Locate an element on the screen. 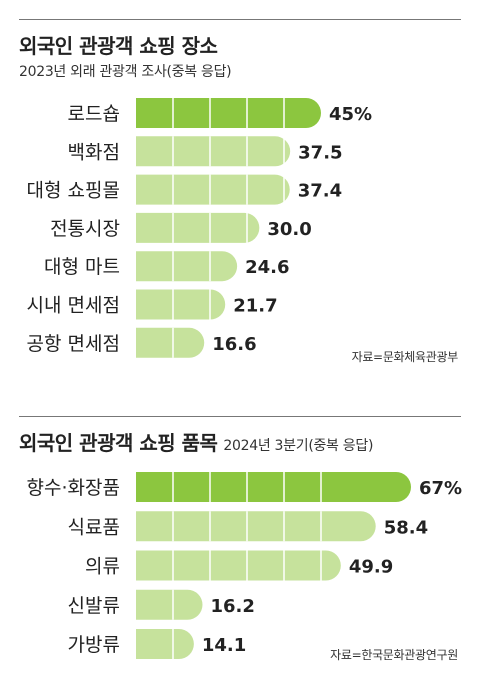  category-label-chart1-0: 로드숍 is located at coordinates (94, 114).